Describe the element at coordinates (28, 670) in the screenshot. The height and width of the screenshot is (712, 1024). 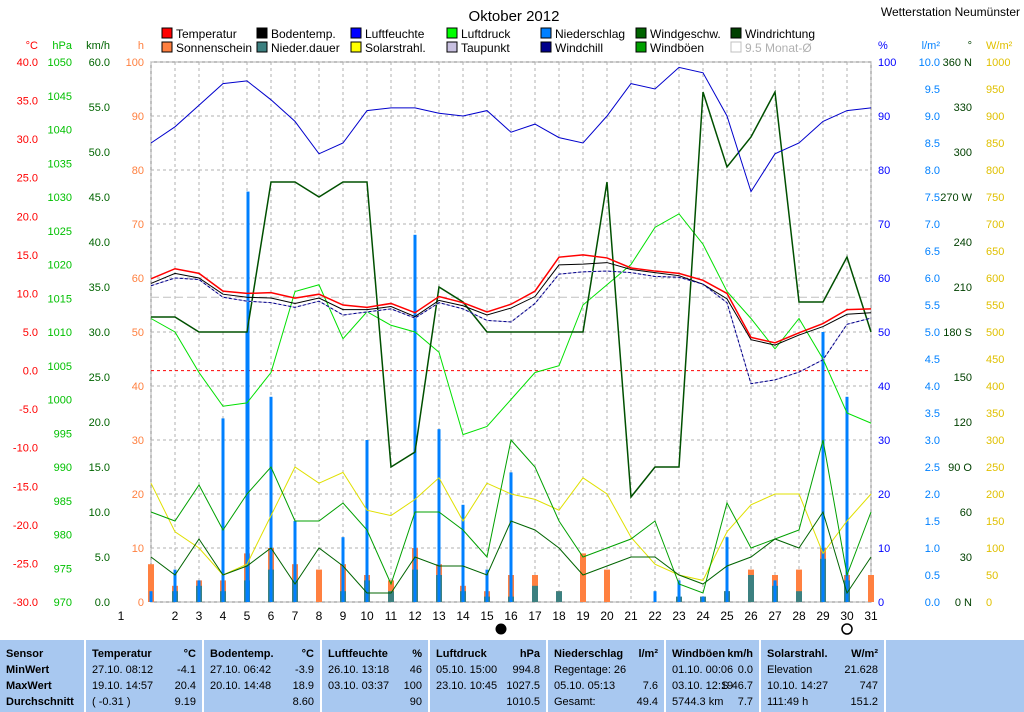
I see `stats-label-min: MinWert` at that location.